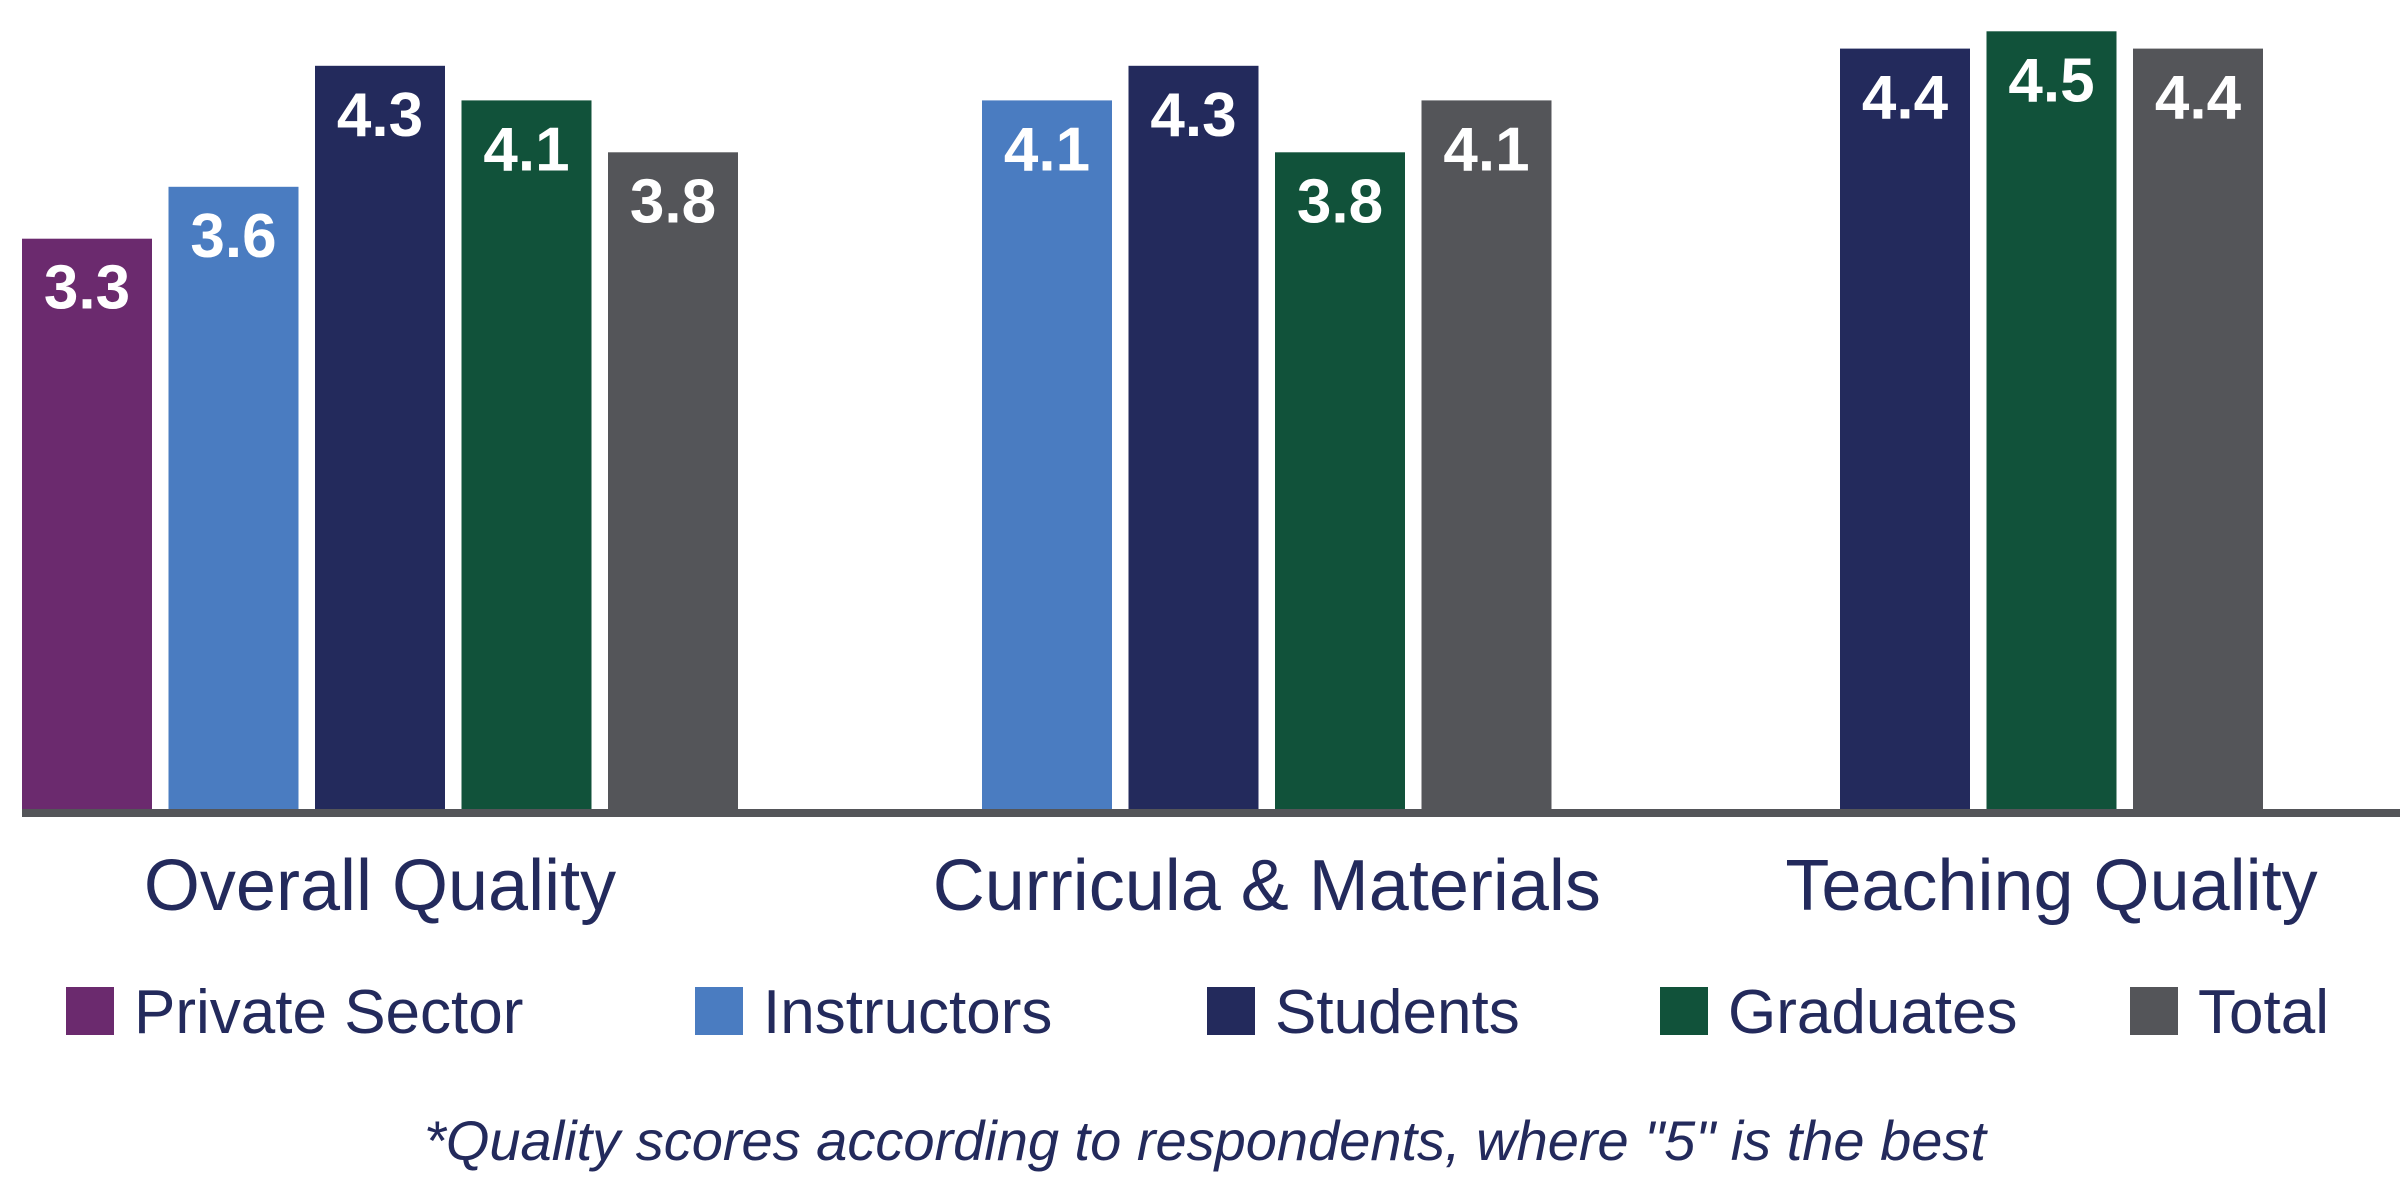  I want to click on bar-teaching-quality-graduates, so click(2051, 420).